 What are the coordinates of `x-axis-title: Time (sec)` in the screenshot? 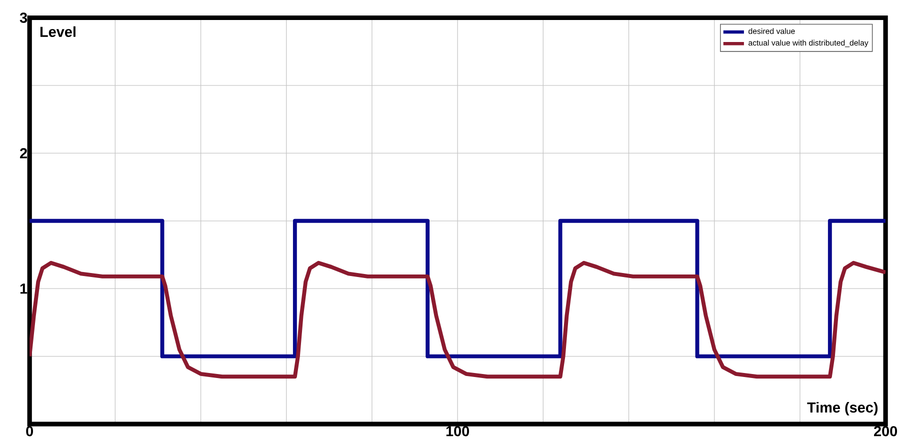 It's located at (842, 409).